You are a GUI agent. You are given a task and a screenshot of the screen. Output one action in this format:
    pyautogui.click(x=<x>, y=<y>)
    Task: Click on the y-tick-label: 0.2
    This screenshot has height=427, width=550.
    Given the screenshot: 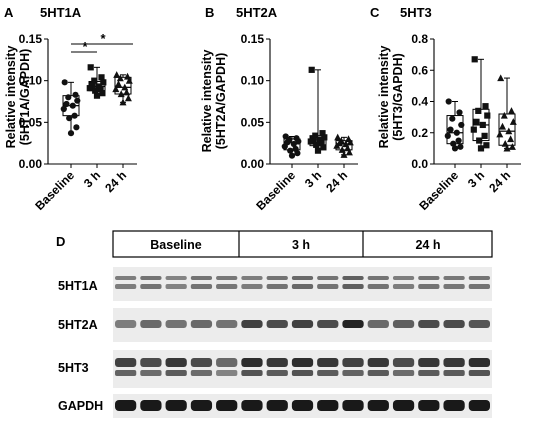 What is the action you would take?
    pyautogui.click(x=419, y=133)
    